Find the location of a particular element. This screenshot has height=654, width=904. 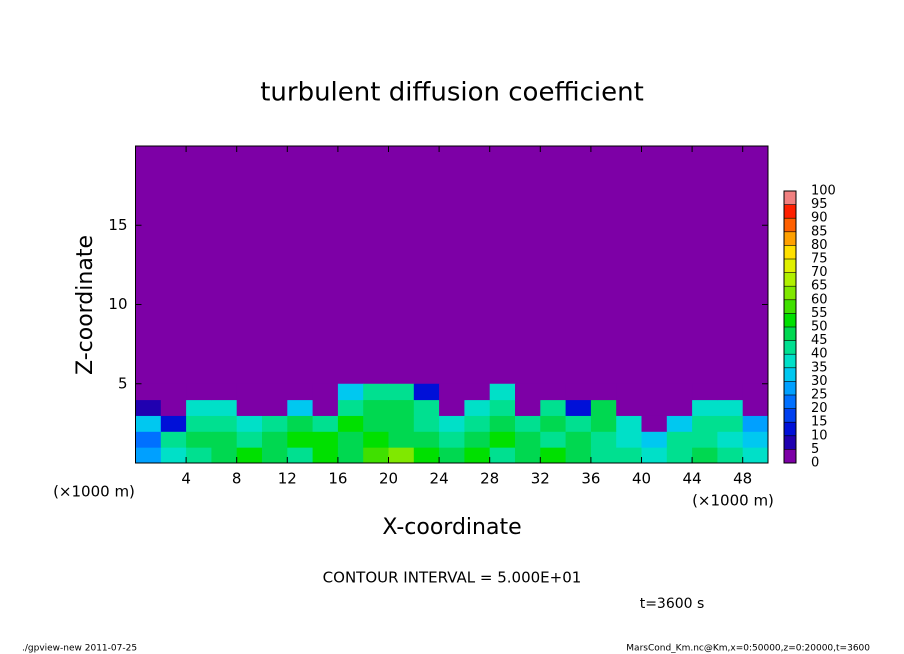

colorbar-label: 45 is located at coordinates (819, 340).